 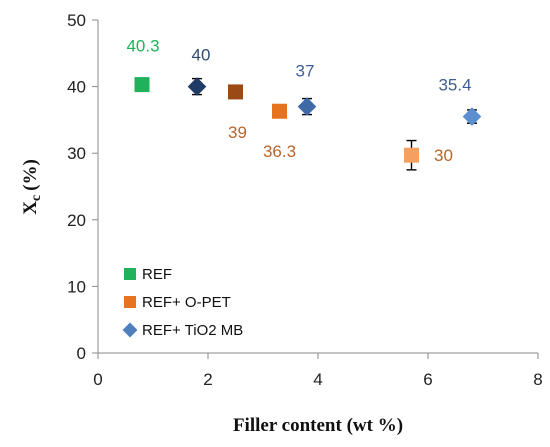 I want to click on y-tick-label: 40, so click(x=76, y=87).